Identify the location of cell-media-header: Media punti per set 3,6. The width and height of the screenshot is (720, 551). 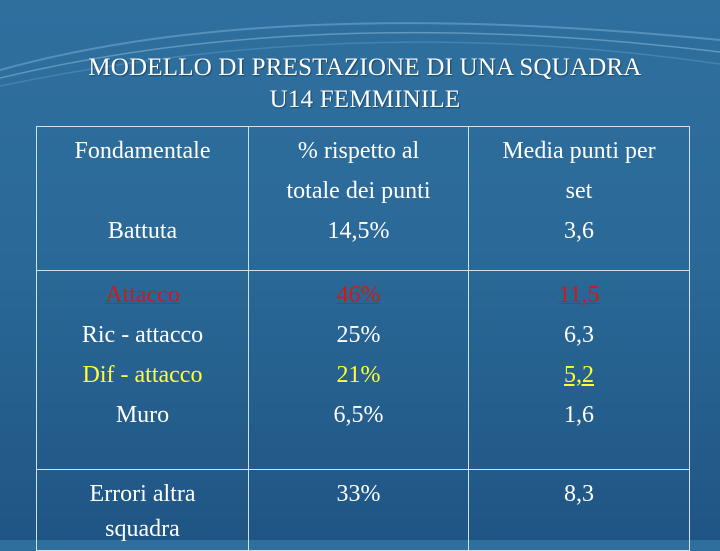
(579, 198).